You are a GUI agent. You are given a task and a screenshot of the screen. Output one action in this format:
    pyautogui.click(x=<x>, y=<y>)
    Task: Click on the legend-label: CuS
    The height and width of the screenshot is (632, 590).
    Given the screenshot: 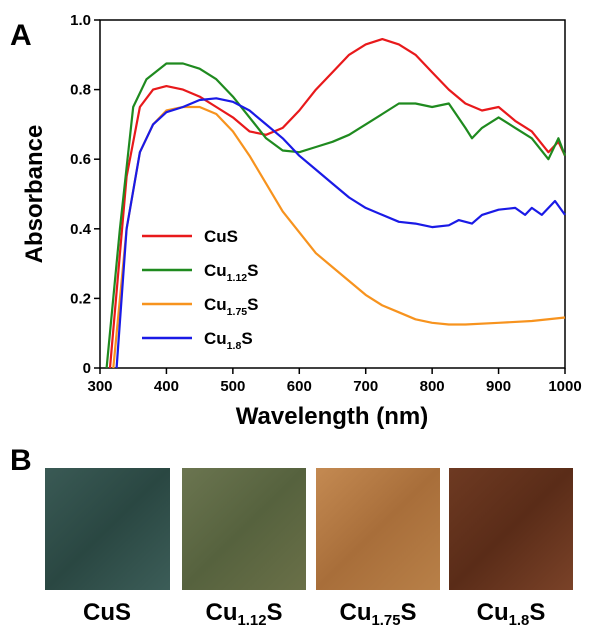 What is the action you would take?
    pyautogui.click(x=221, y=236)
    